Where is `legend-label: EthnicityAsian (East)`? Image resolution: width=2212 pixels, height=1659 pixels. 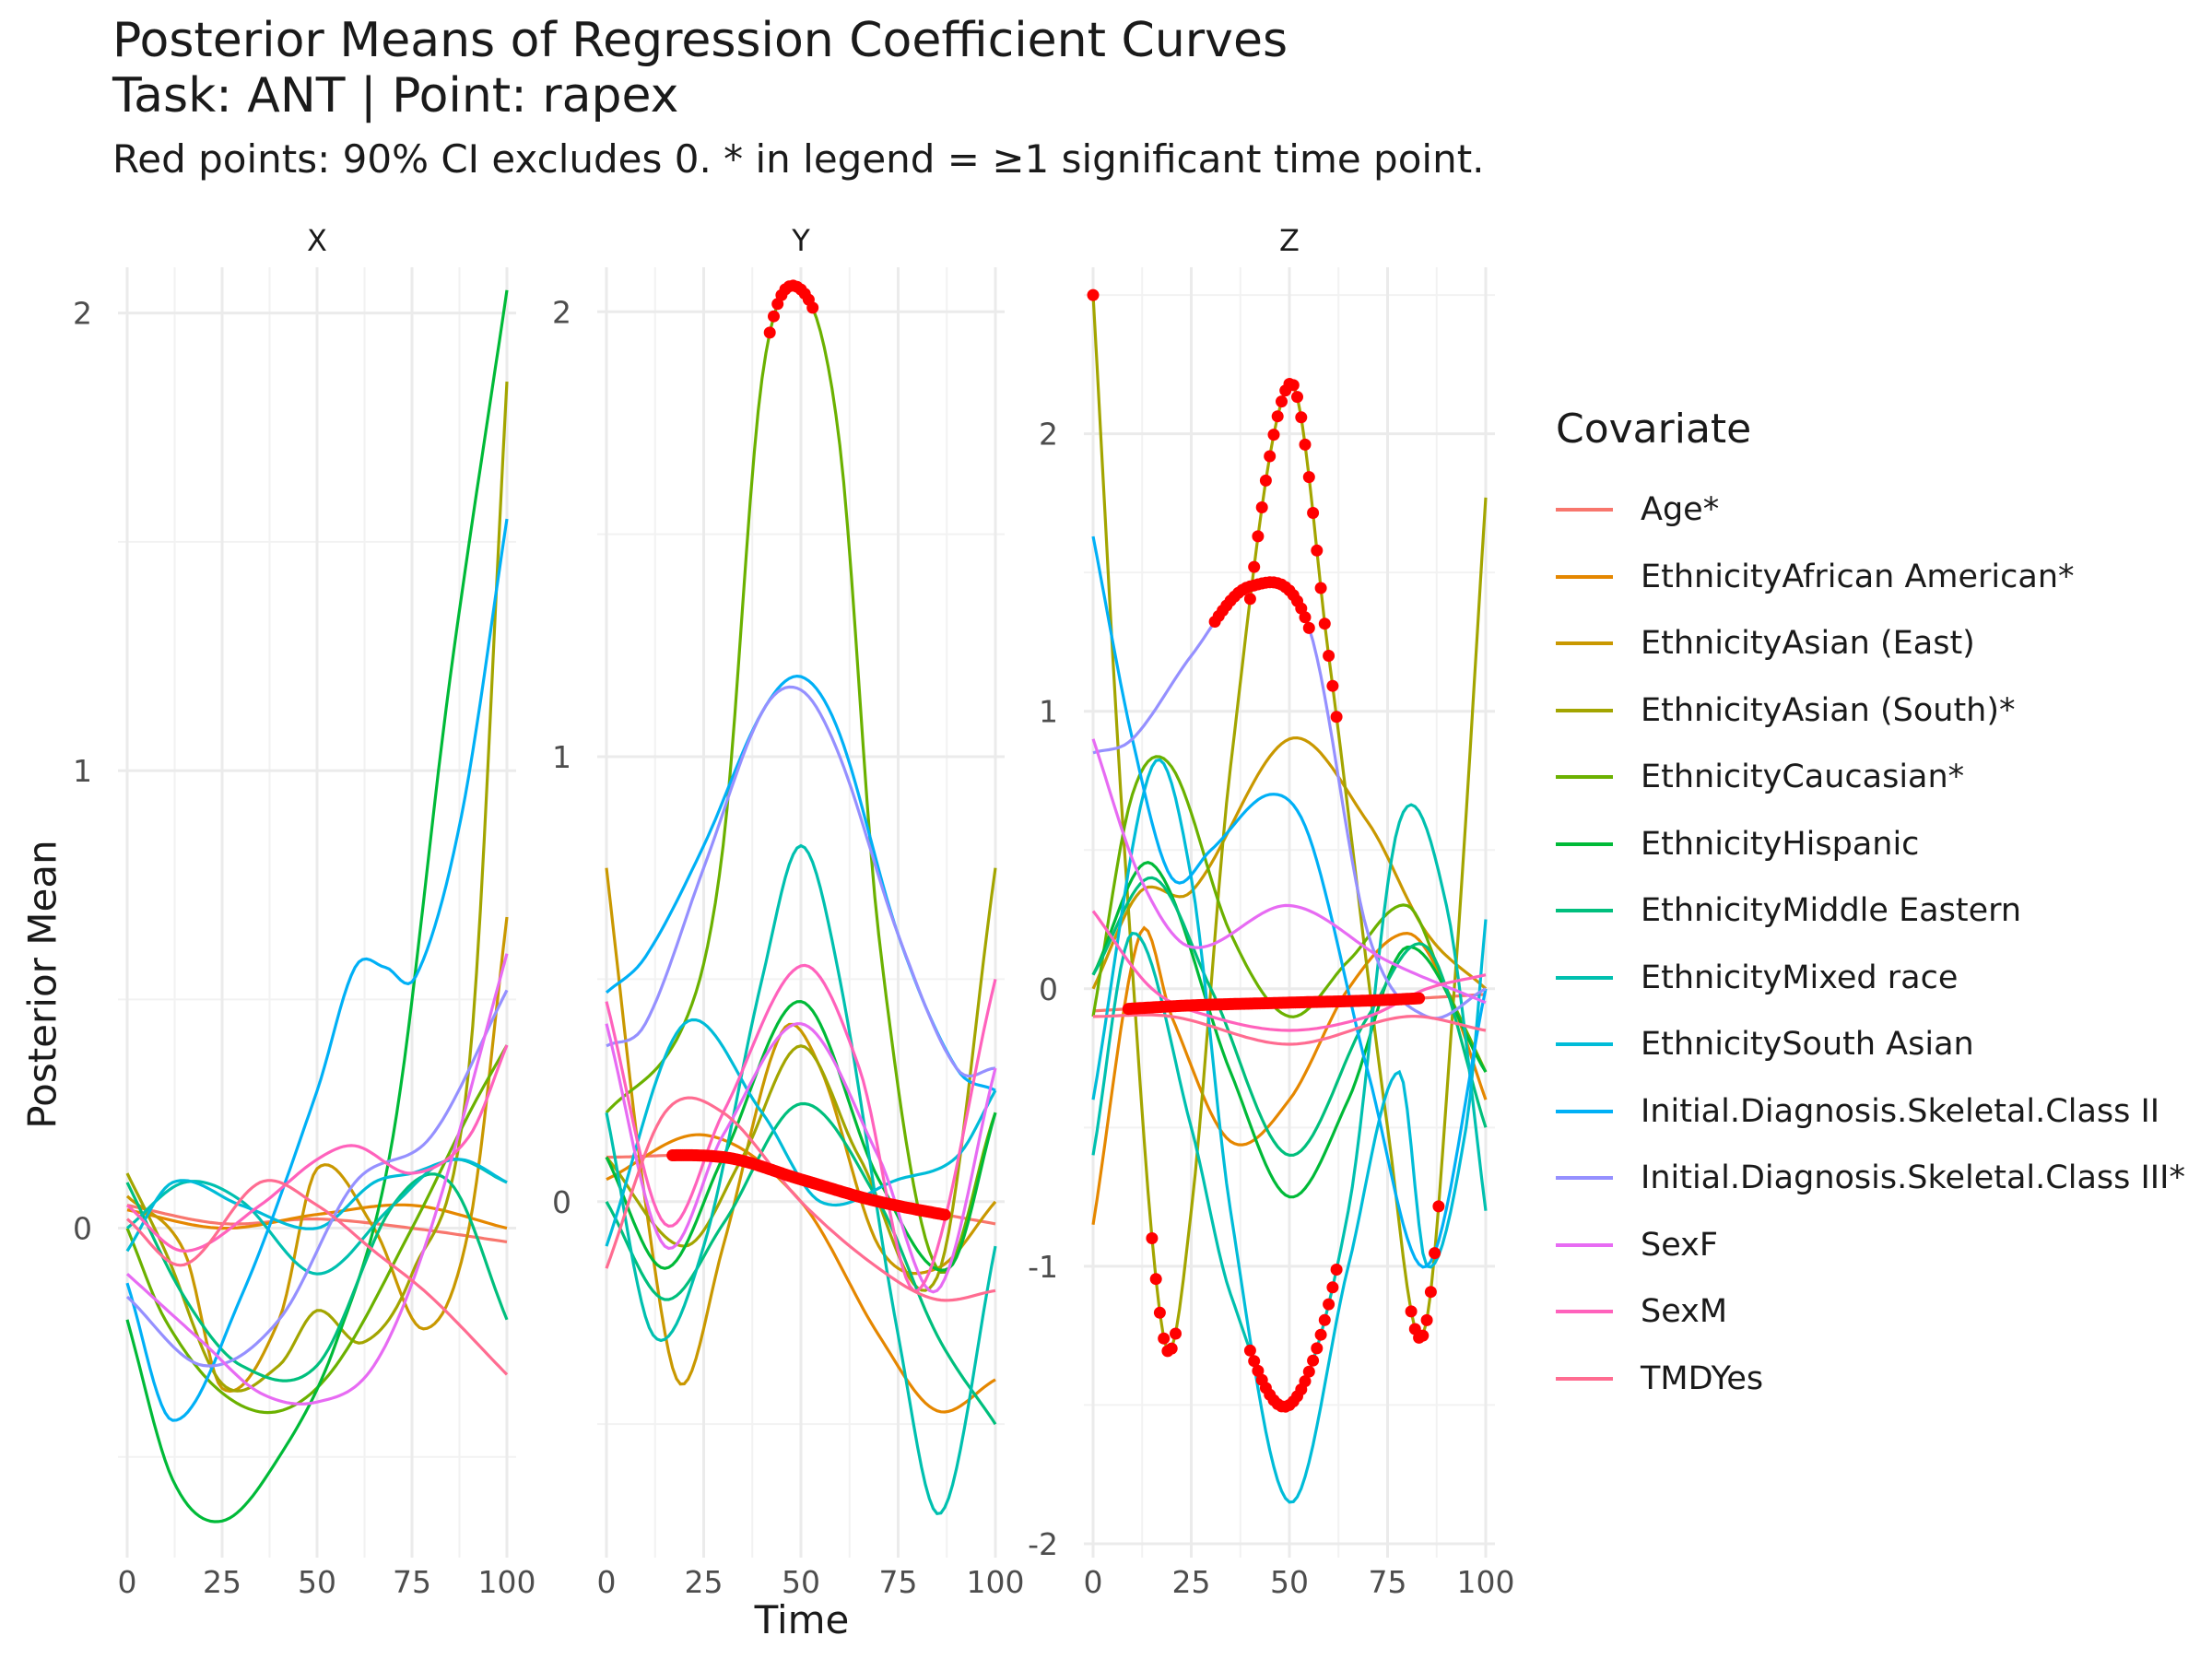 legend-label: EthnicityAsian (East) is located at coordinates (1808, 644).